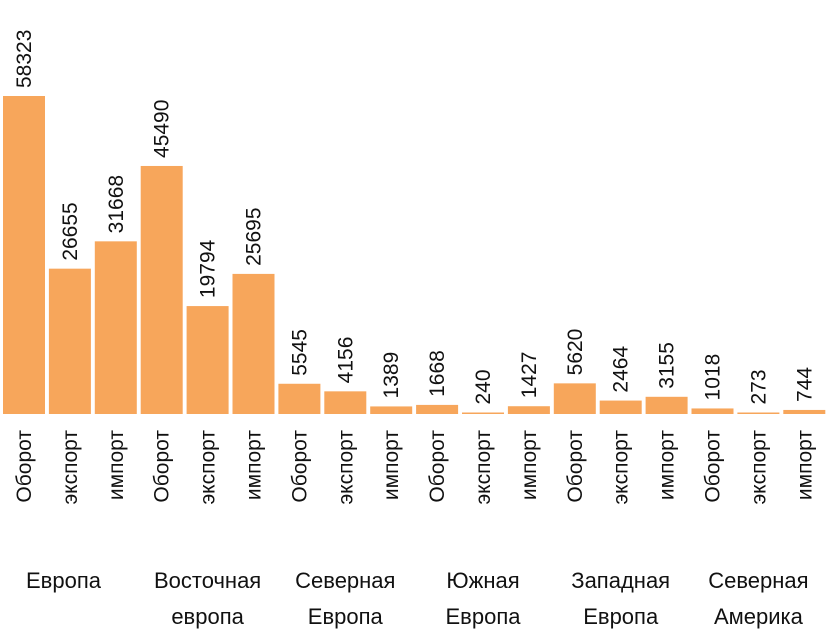 This screenshot has width=829, height=633. I want to click on data-label: 31668, so click(116, 204).